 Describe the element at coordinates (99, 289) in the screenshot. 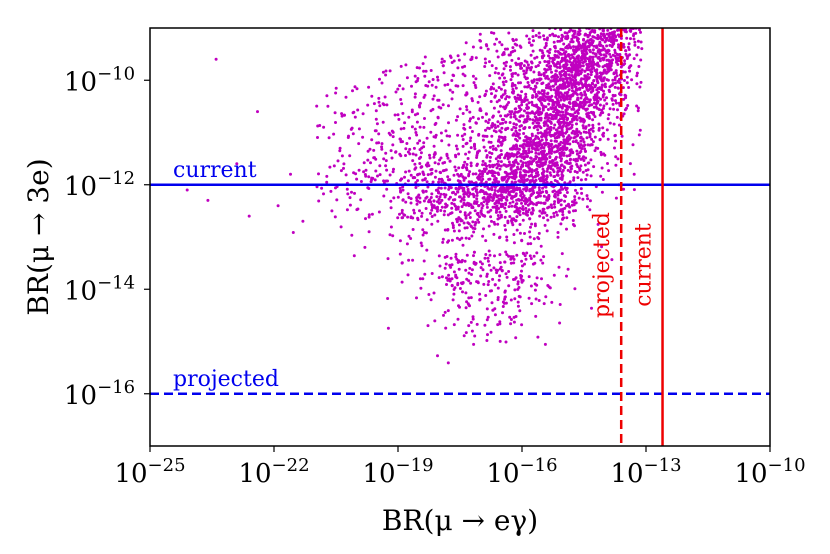

I see `y-tick-label: 10−14` at that location.